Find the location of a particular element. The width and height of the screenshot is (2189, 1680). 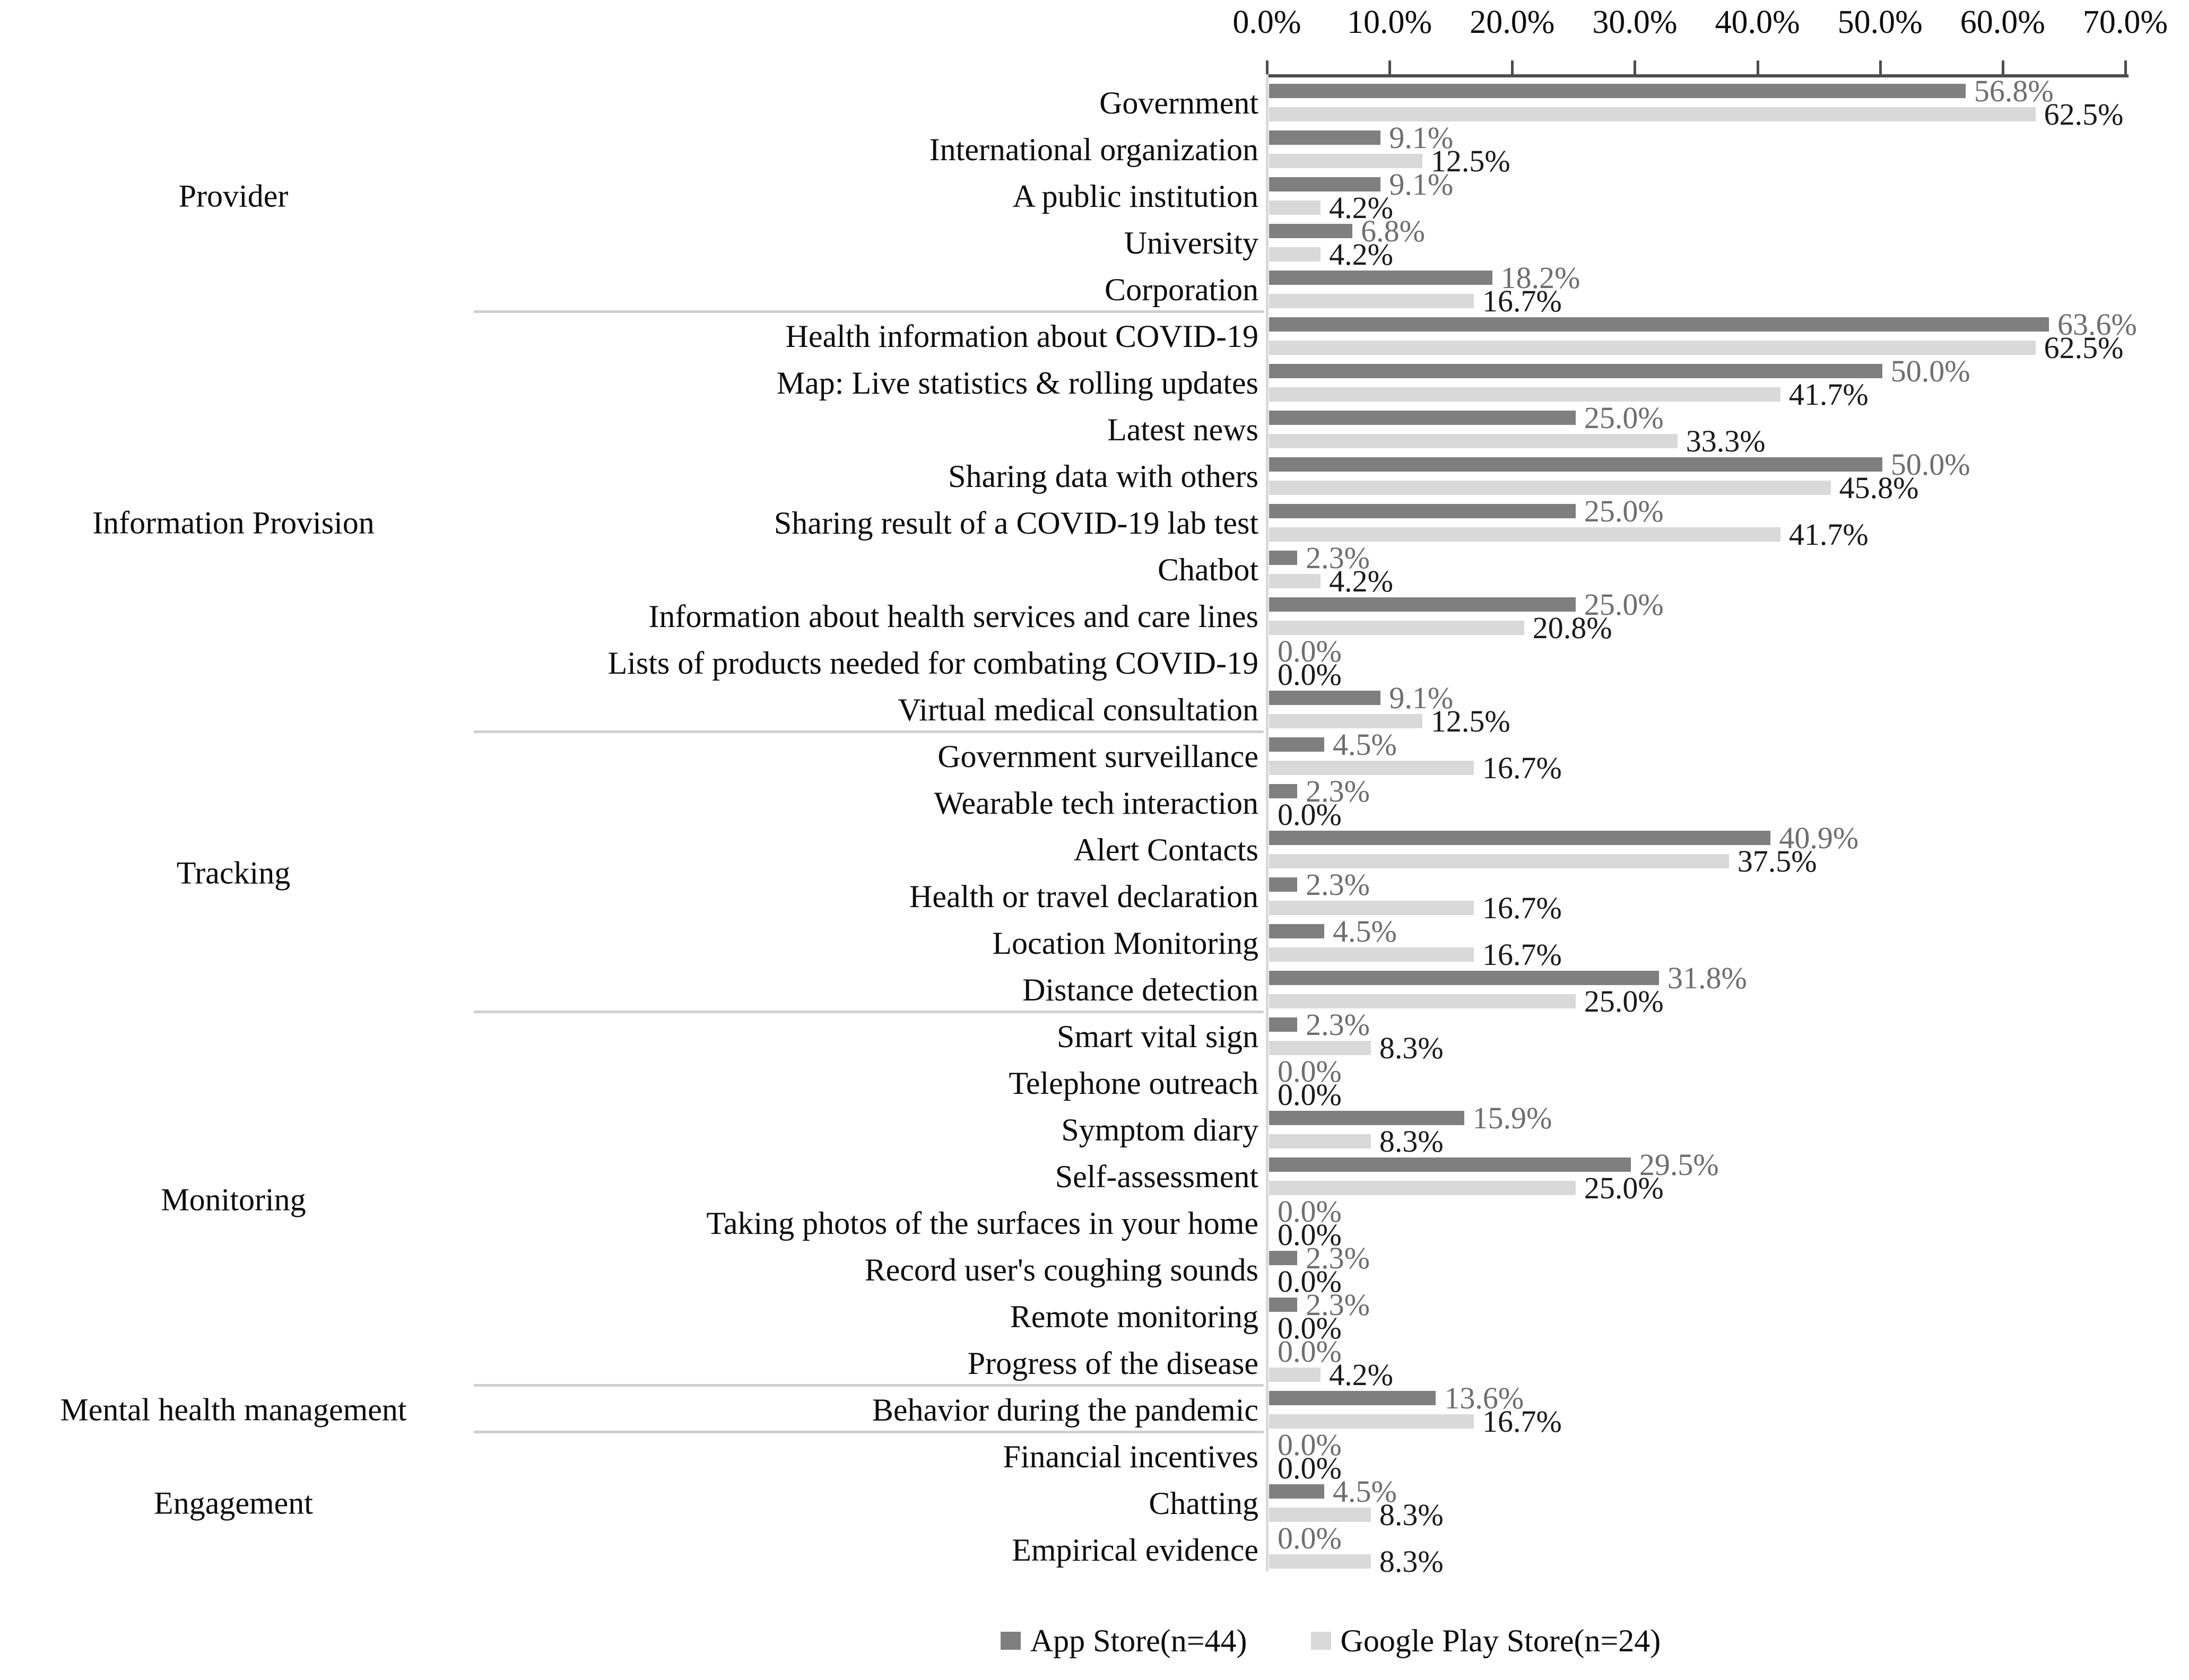

category-label: Empirical evidence is located at coordinates (1135, 1550).